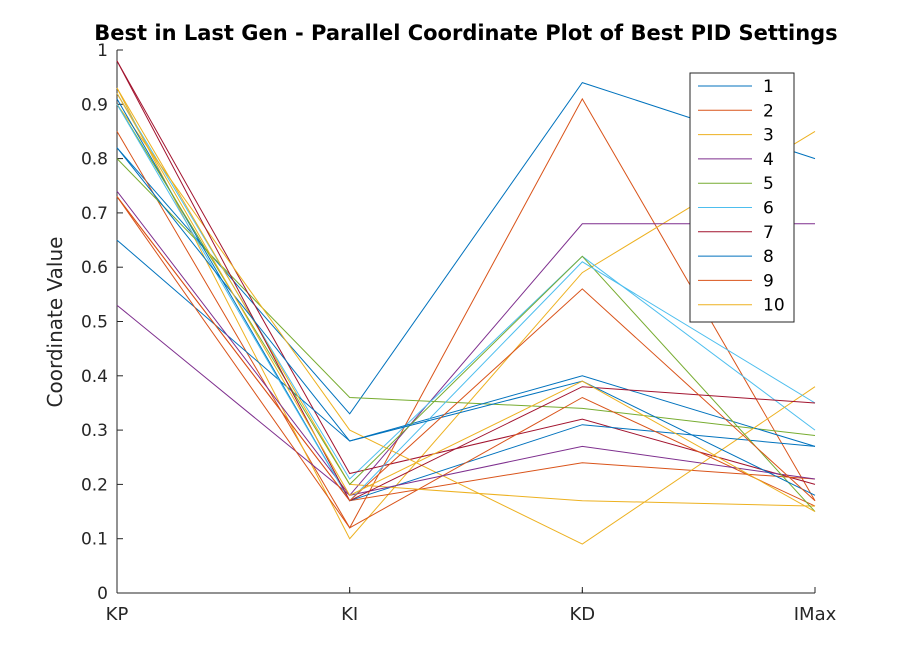 Image resolution: width=900 pixels, height=666 pixels. What do you see at coordinates (742, 197) in the screenshot?
I see `legend: 1 2 3 4 5 6 7 8 9 10` at bounding box center [742, 197].